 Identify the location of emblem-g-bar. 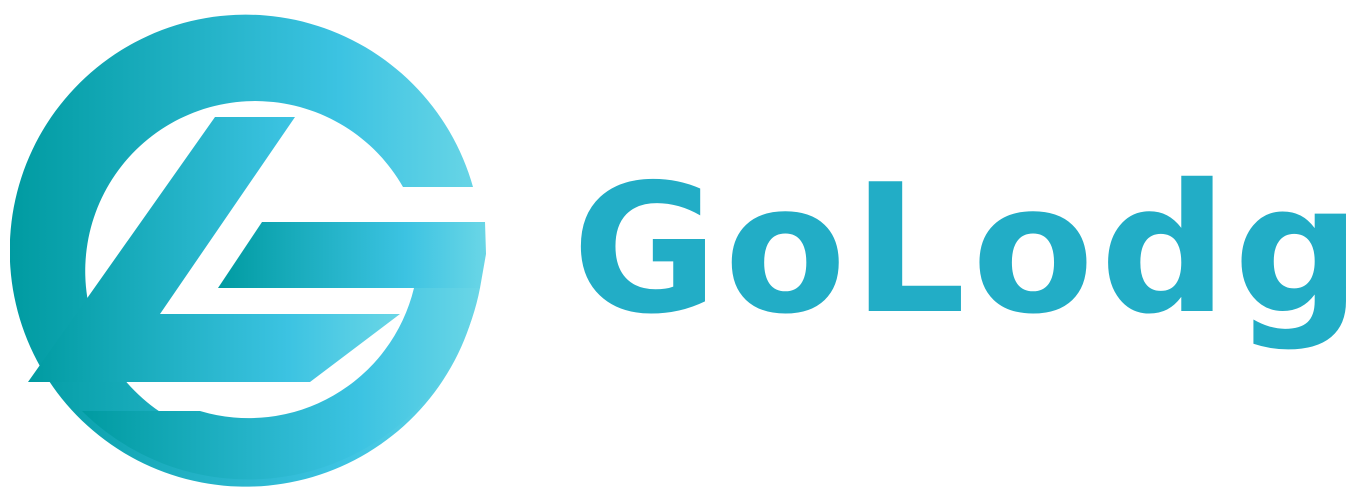
(352, 255).